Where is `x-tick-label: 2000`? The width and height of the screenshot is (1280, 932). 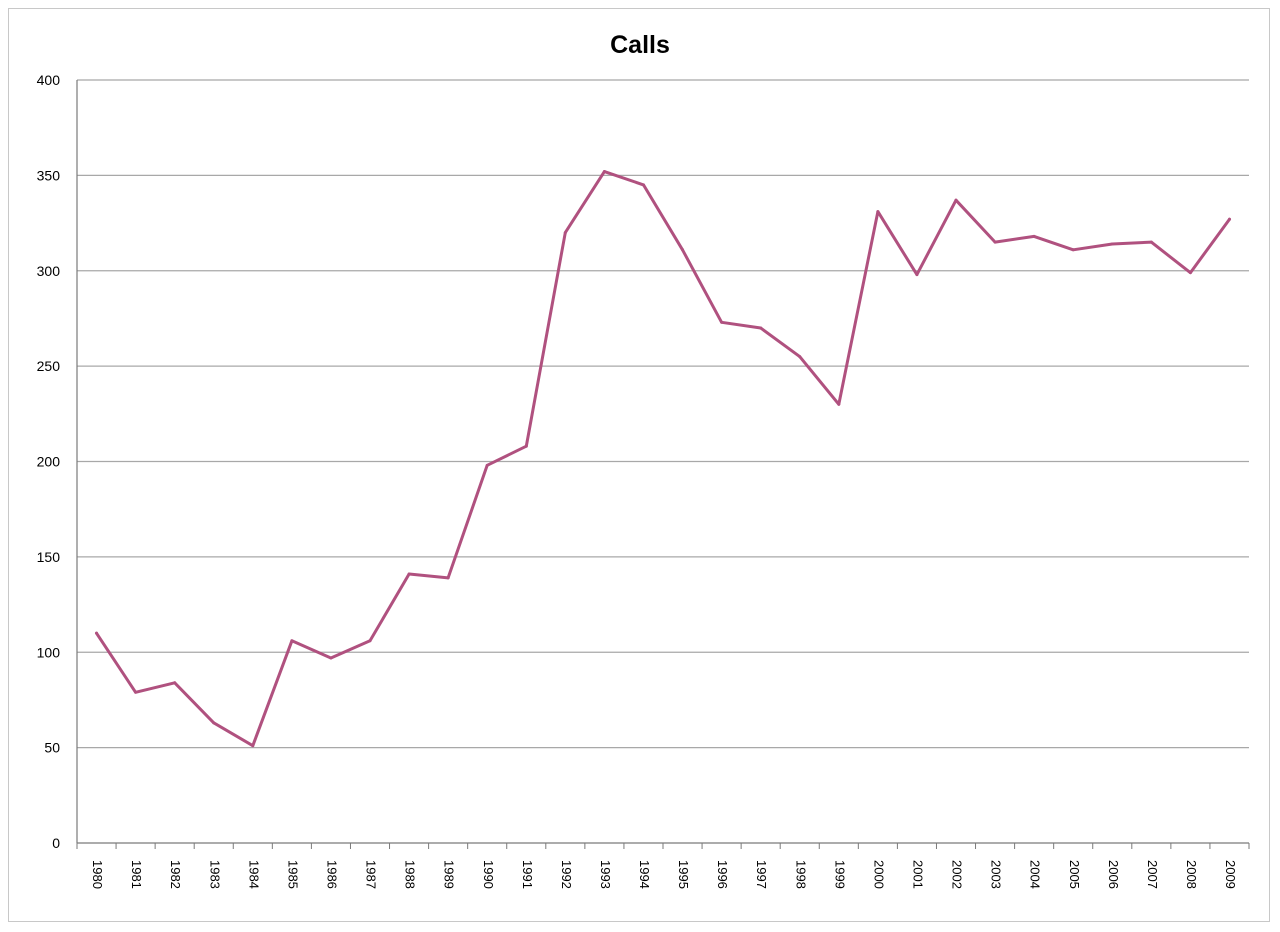 x-tick-label: 2000 is located at coordinates (878, 874).